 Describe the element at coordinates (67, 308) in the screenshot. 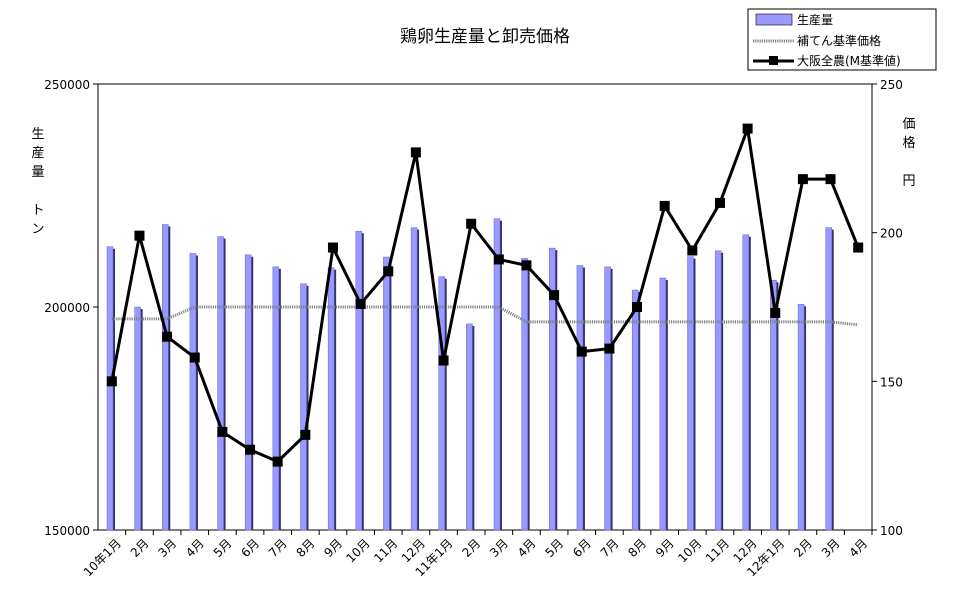

I see `left-tick-label: 200000` at that location.